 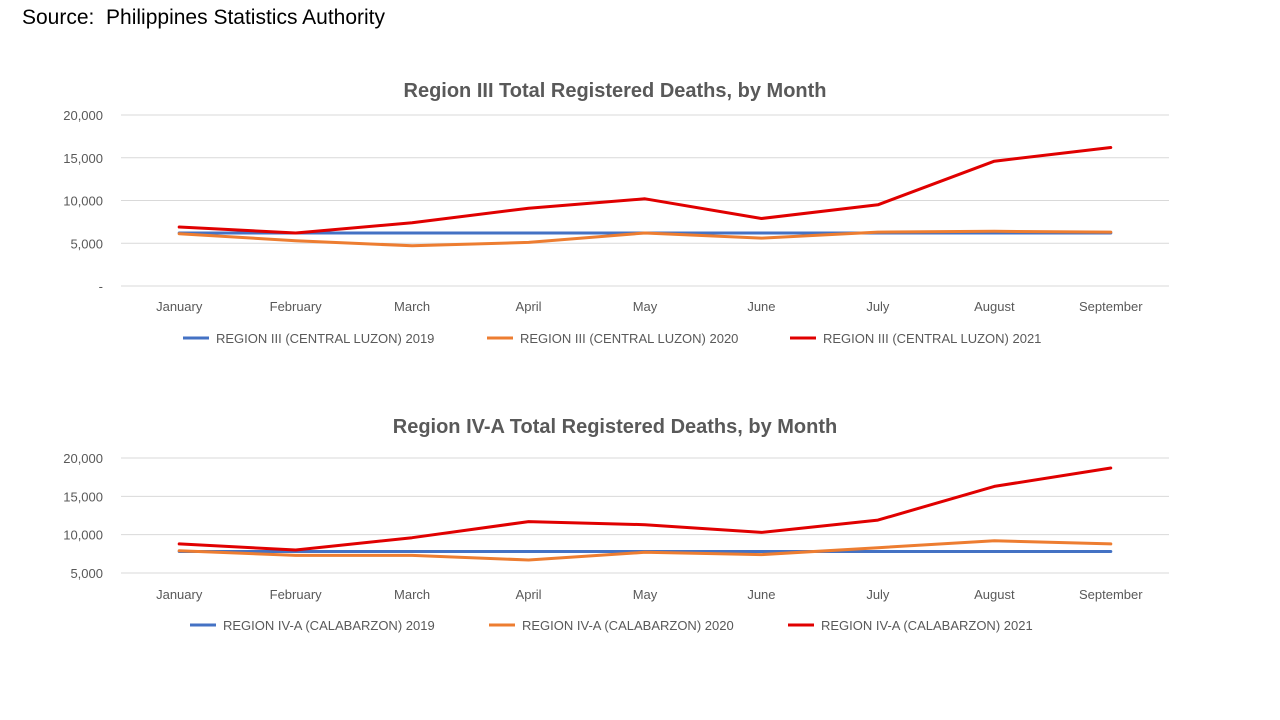 What do you see at coordinates (204, 17) in the screenshot?
I see `source-note: Source: Philippines Statistics Authority` at bounding box center [204, 17].